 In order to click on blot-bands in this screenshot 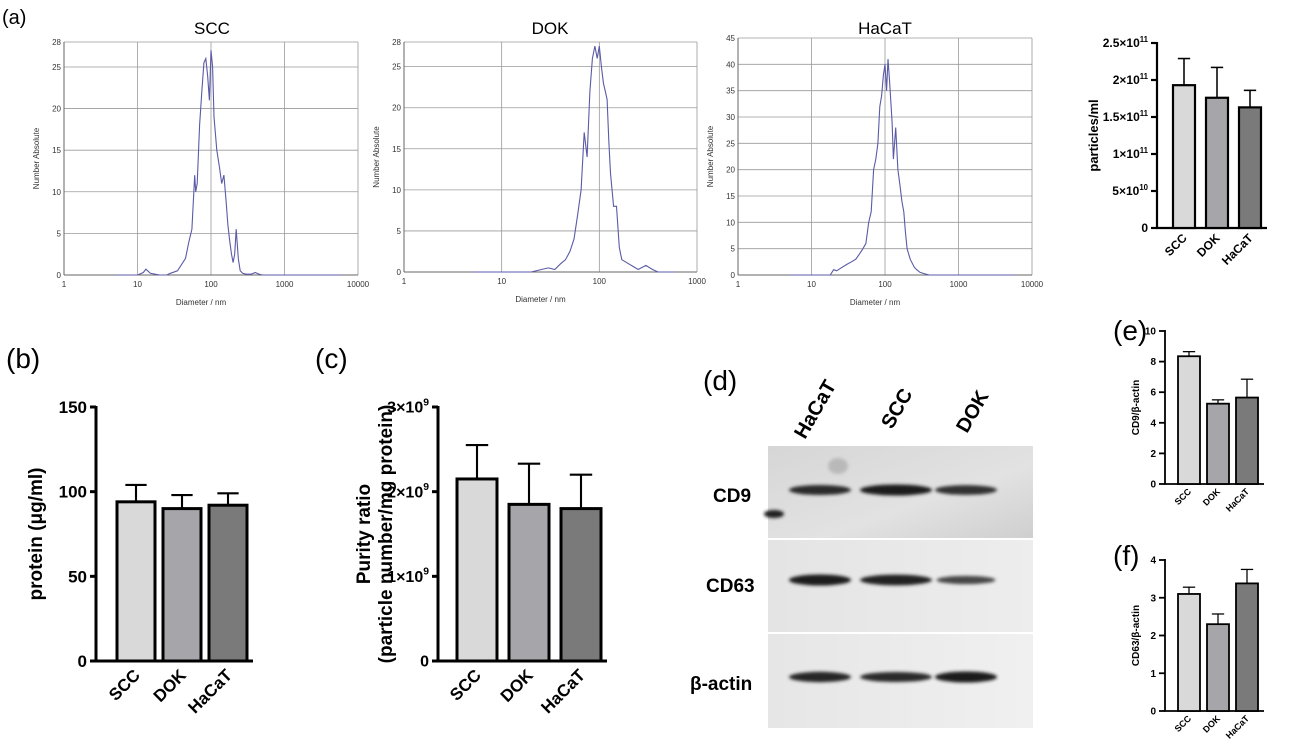, I will do `click(893, 583)`.